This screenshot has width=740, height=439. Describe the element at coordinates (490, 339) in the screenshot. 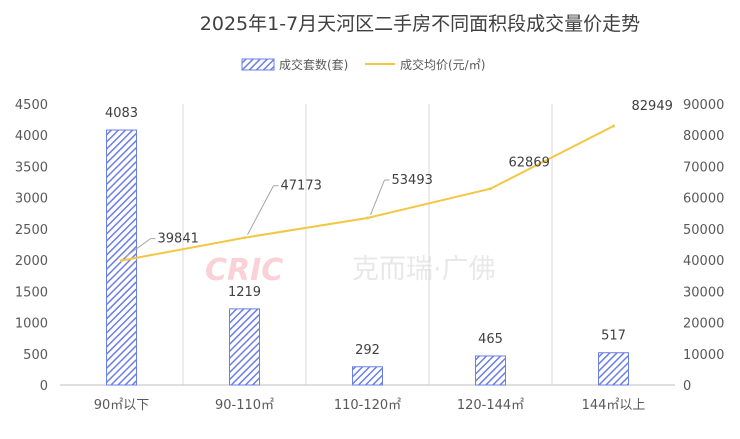

I see `bar-data-label: 465` at that location.